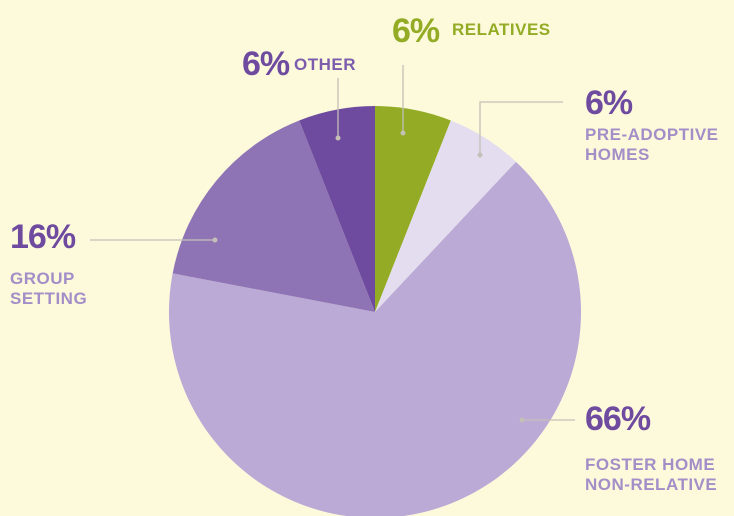  Describe the element at coordinates (325, 64) in the screenshot. I see `category-label: OTHER` at that location.